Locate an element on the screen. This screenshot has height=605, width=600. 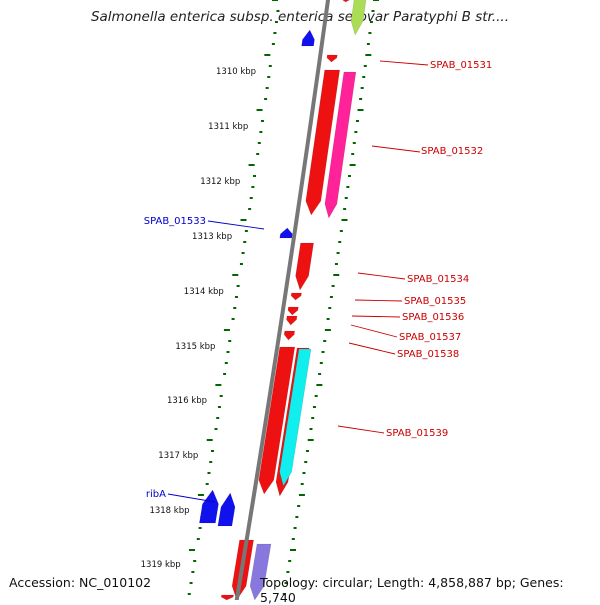
gene-label: SPAB_01533 is located at coordinates (175, 221).